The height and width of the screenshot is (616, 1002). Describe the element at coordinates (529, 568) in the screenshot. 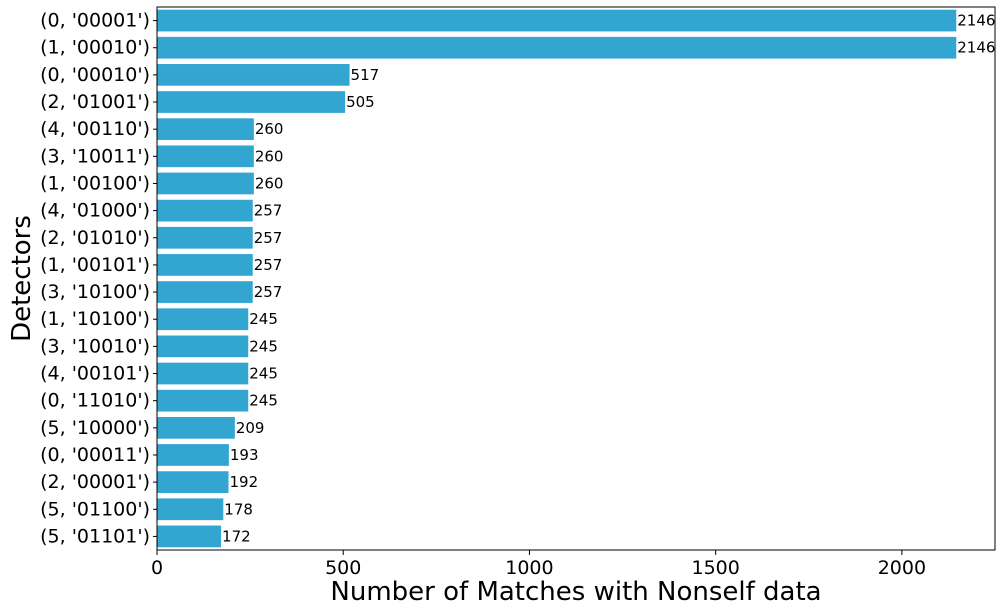

I see `x-tick-label: 1000` at that location.